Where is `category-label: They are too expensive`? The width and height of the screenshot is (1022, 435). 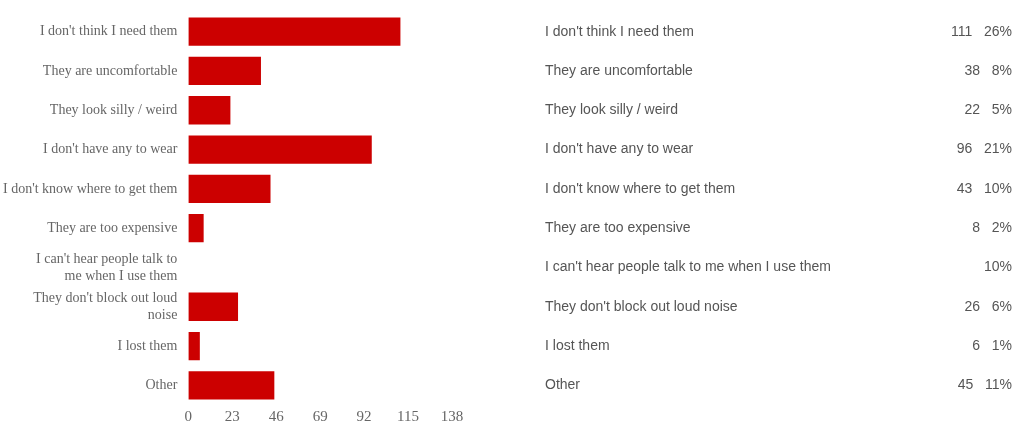 category-label: They are too expensive is located at coordinates (112, 227).